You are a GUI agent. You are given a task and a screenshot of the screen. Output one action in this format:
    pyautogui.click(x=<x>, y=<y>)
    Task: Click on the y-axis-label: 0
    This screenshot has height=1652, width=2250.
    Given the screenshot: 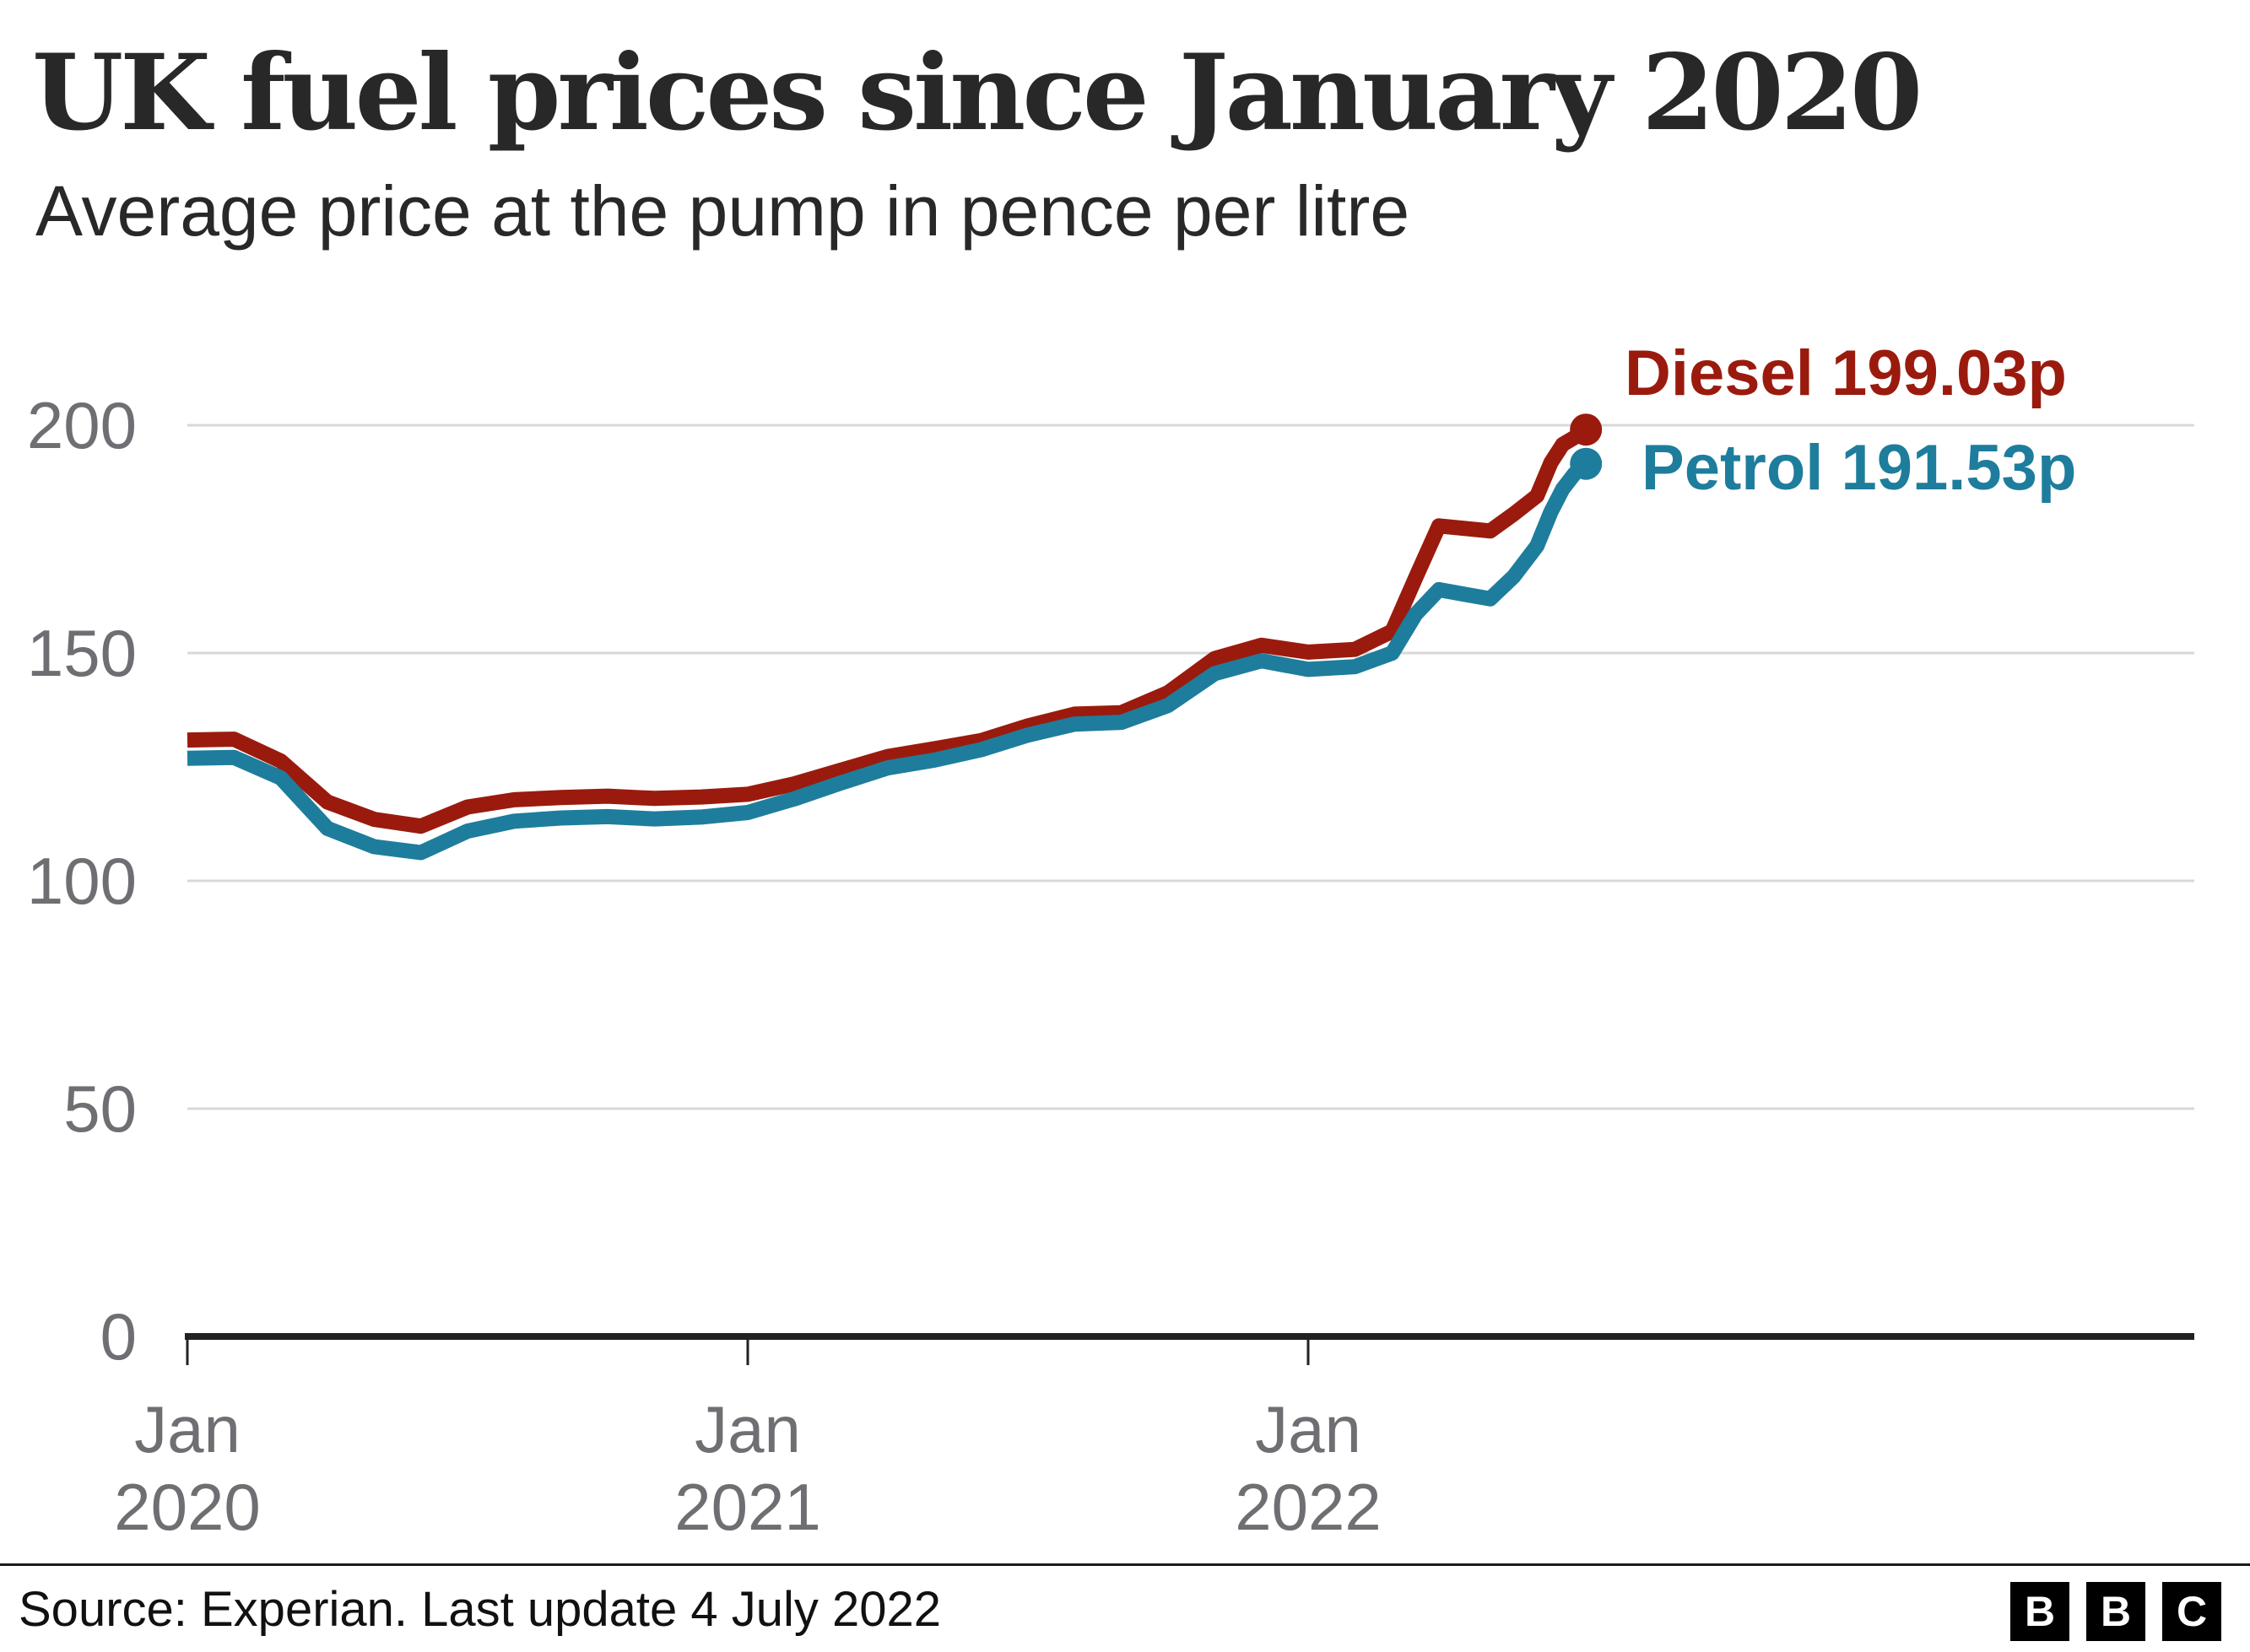 What is the action you would take?
    pyautogui.click(x=118, y=1336)
    